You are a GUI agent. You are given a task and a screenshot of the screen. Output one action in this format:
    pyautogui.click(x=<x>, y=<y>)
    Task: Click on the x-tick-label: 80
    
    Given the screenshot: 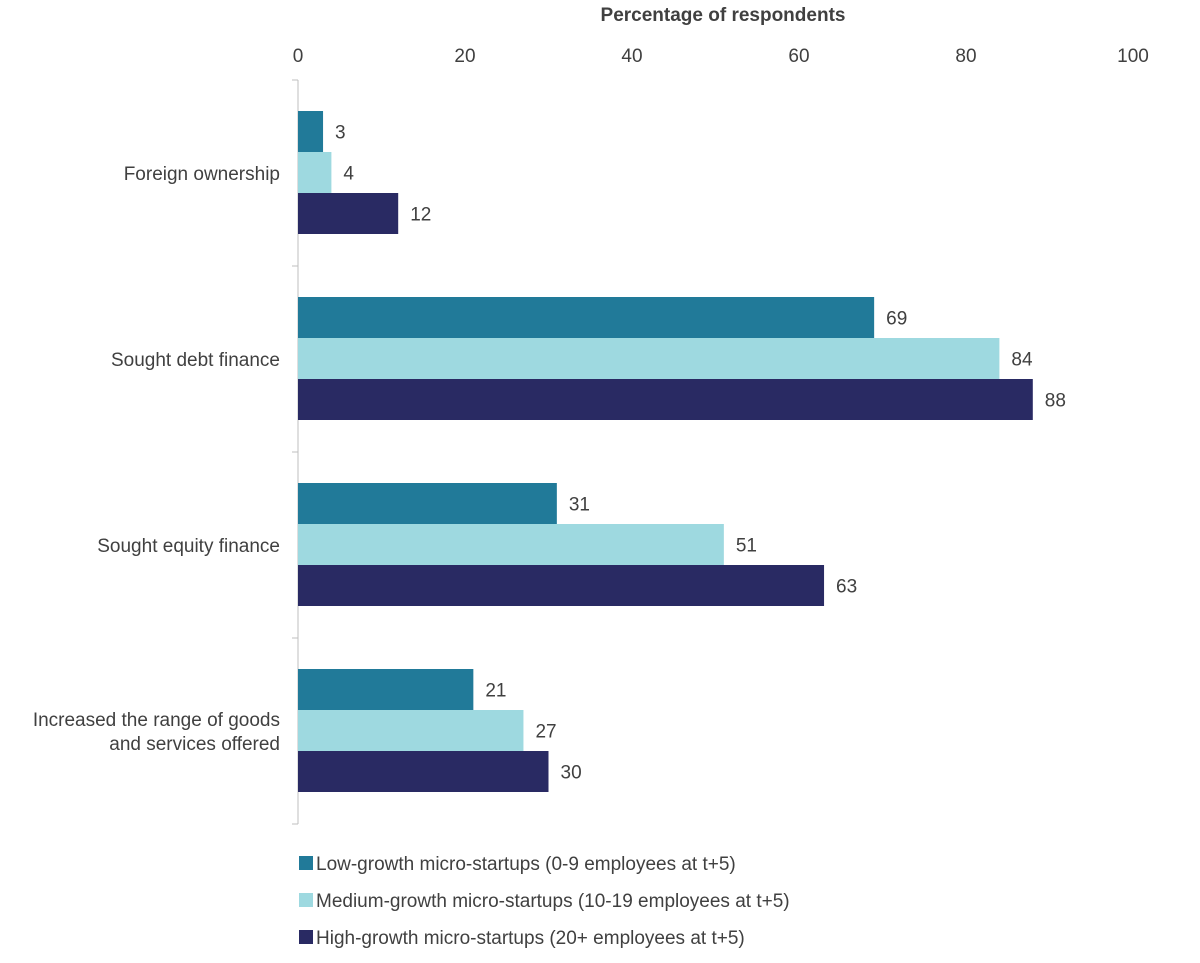 What is the action you would take?
    pyautogui.click(x=965, y=56)
    